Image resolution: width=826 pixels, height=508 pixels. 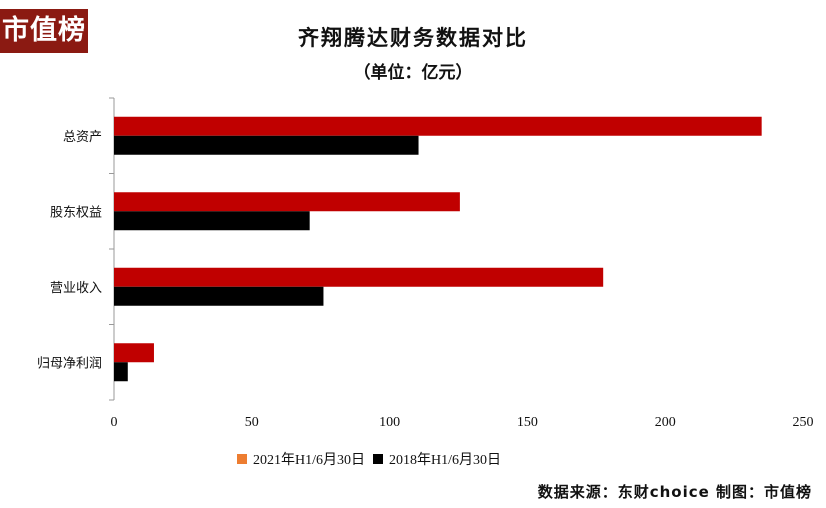 What do you see at coordinates (242, 459) in the screenshot?
I see `legend-swatch-2021` at bounding box center [242, 459].